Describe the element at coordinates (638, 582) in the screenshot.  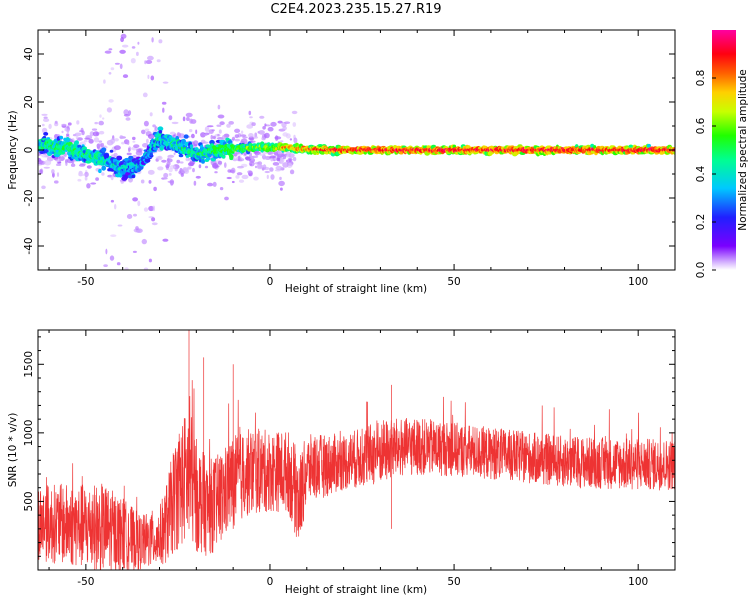
I see `x-tick-label: 100` at that location.